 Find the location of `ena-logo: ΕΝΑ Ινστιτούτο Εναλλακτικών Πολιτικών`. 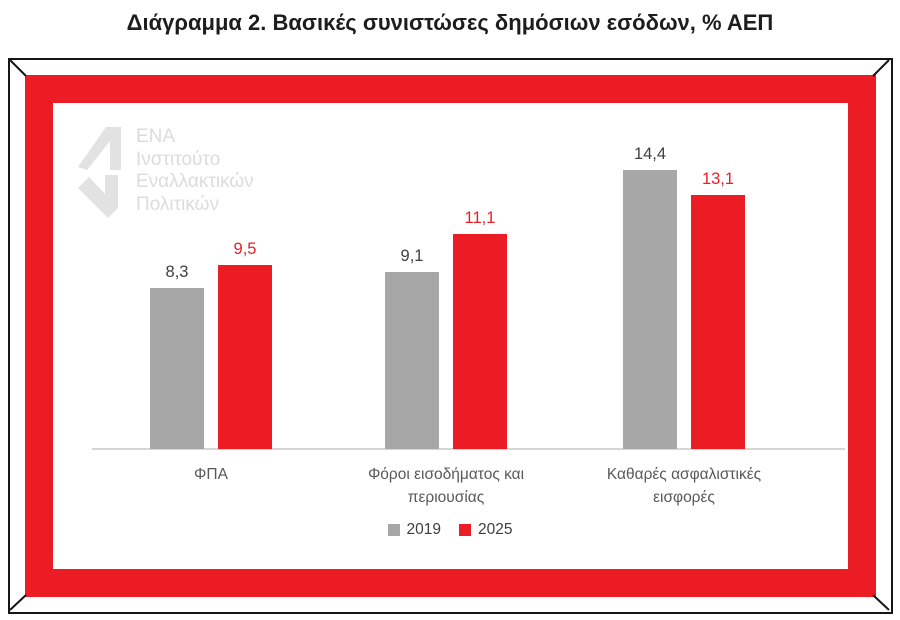

ena-logo: ΕΝΑ Ινστιτούτο Εναλλακτικών Πολιτικών is located at coordinates (165, 169).